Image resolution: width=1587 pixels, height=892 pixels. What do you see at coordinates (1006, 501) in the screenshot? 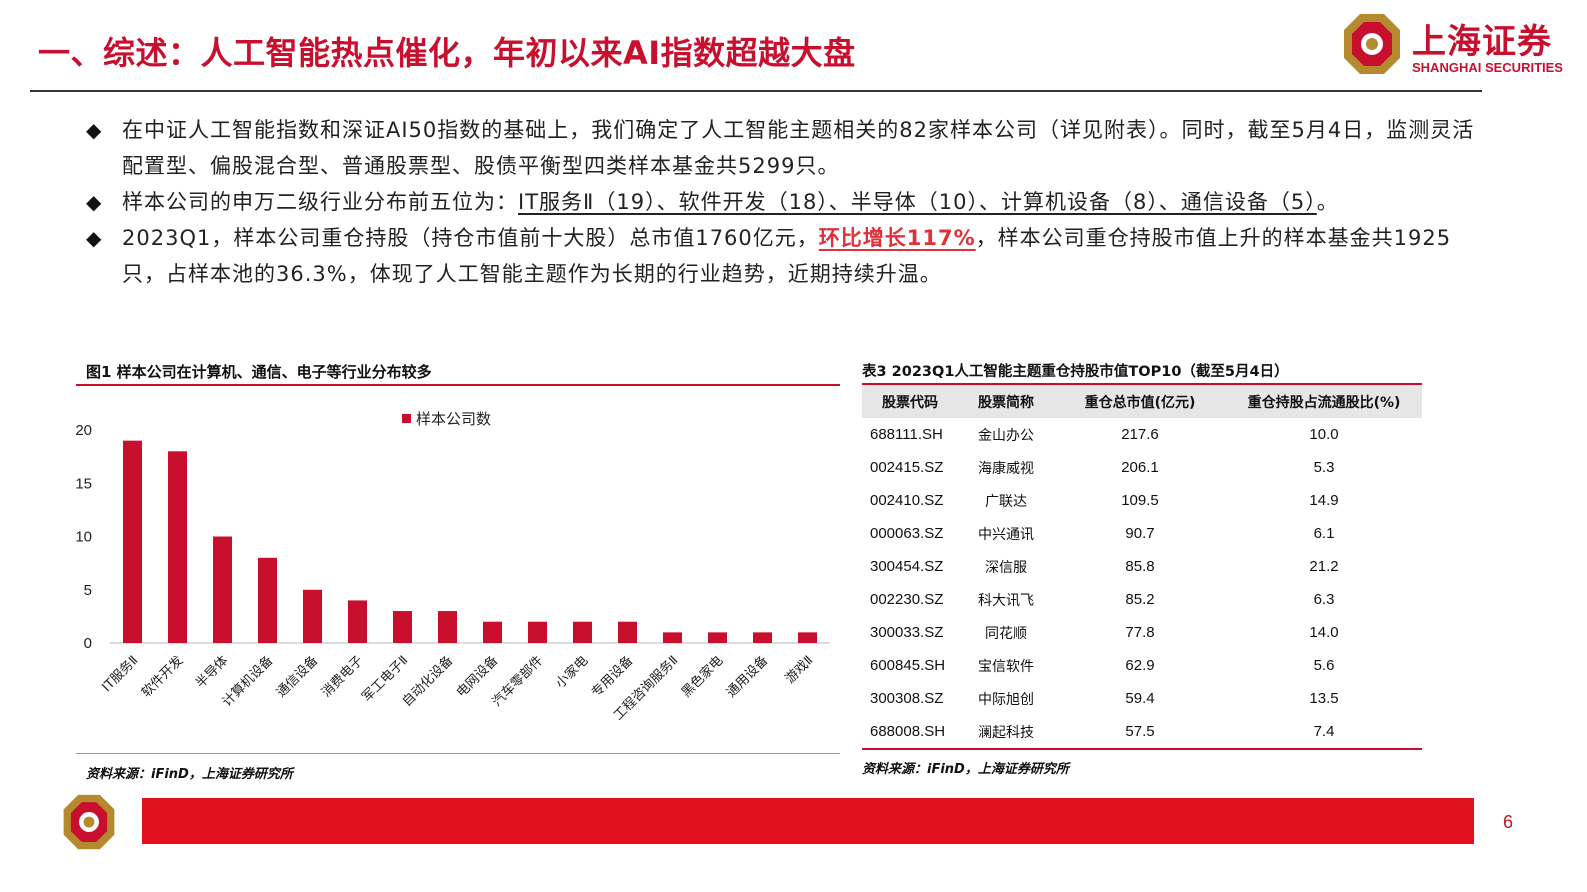
I see `cell-name: 广联达` at bounding box center [1006, 501].